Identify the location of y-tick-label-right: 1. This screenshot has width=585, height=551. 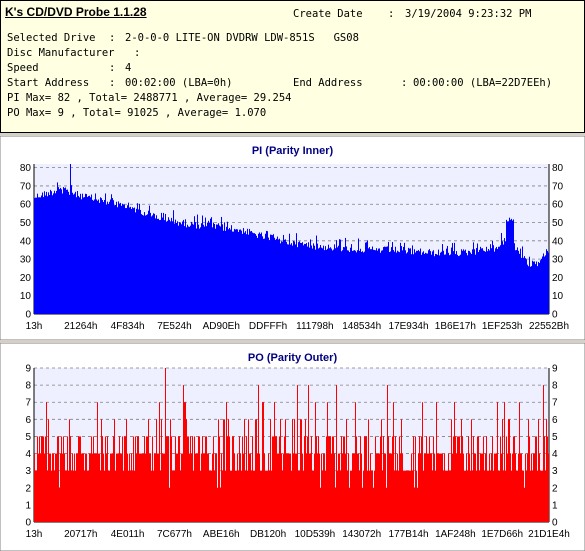
(555, 505).